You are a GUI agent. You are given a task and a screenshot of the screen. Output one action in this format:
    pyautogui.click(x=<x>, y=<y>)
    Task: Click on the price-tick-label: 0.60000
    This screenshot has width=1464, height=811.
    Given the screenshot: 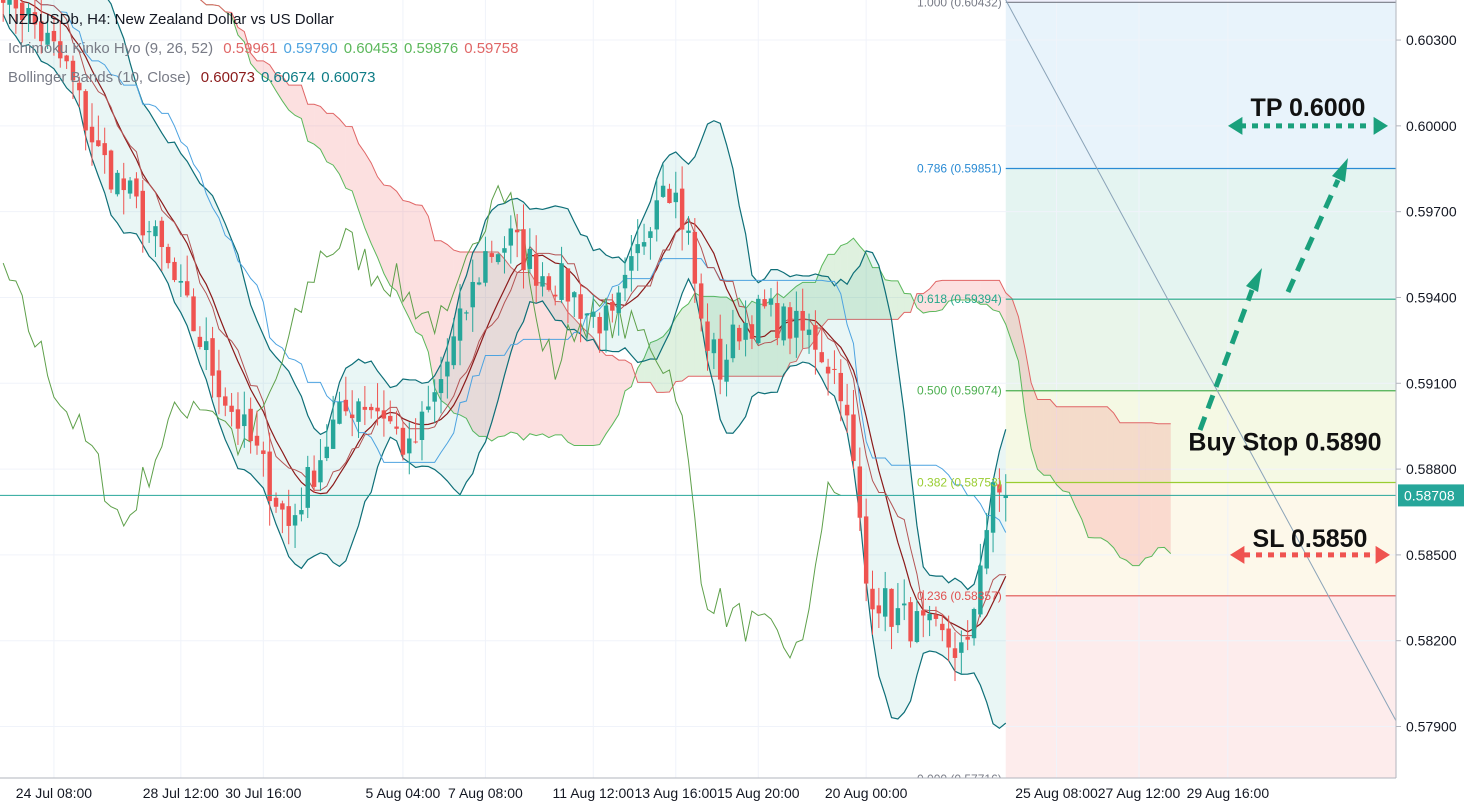 What is the action you would take?
    pyautogui.click(x=1431, y=126)
    